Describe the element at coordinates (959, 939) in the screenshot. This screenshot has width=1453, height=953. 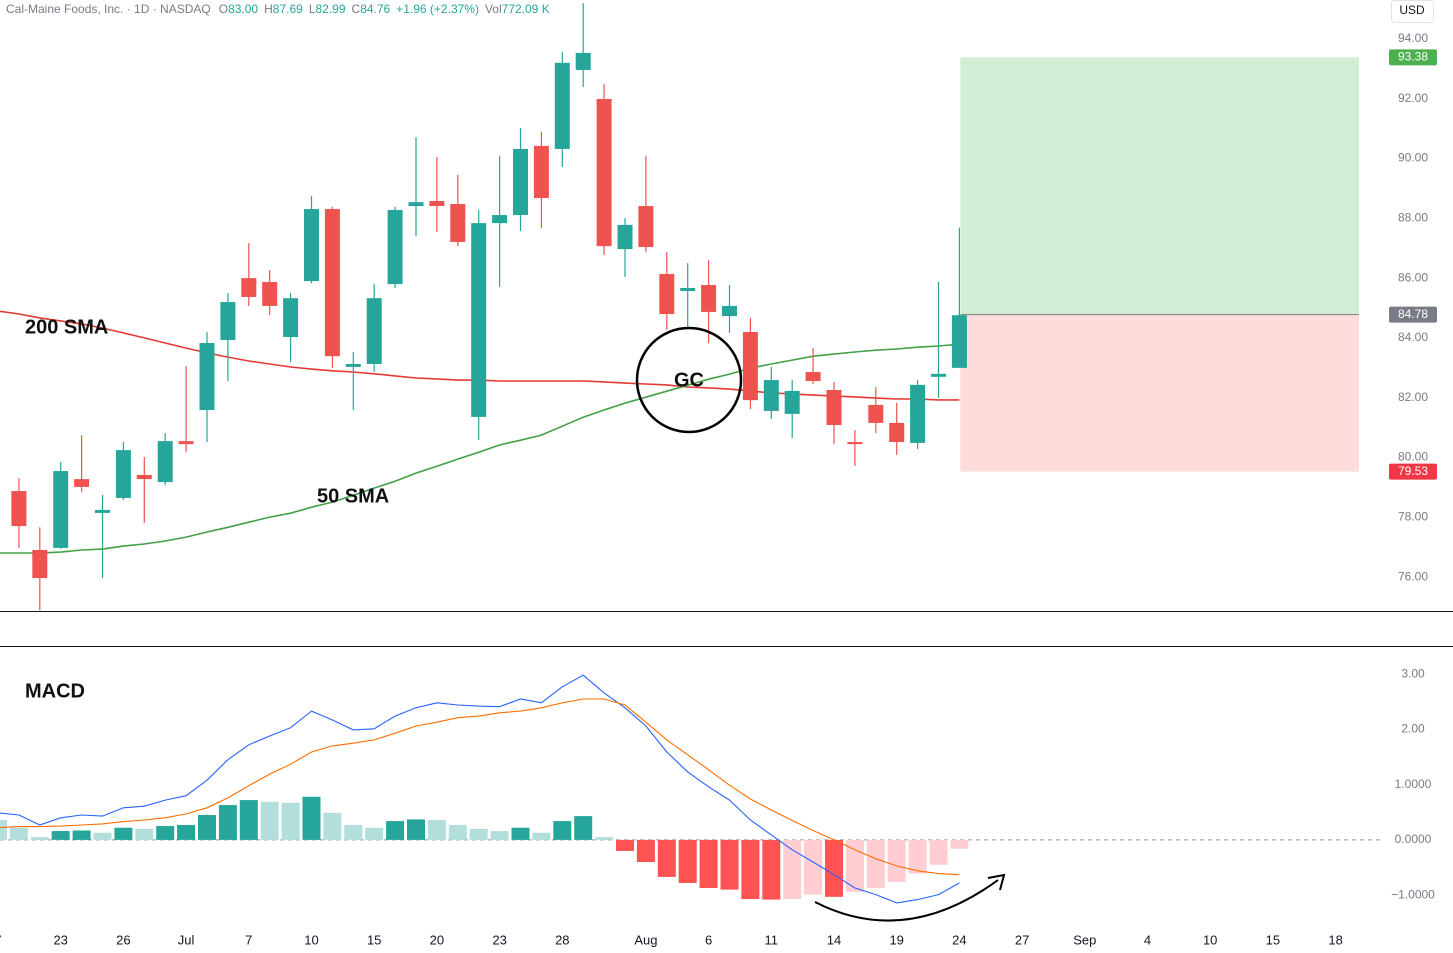
I see `x-tick-label: 24` at that location.